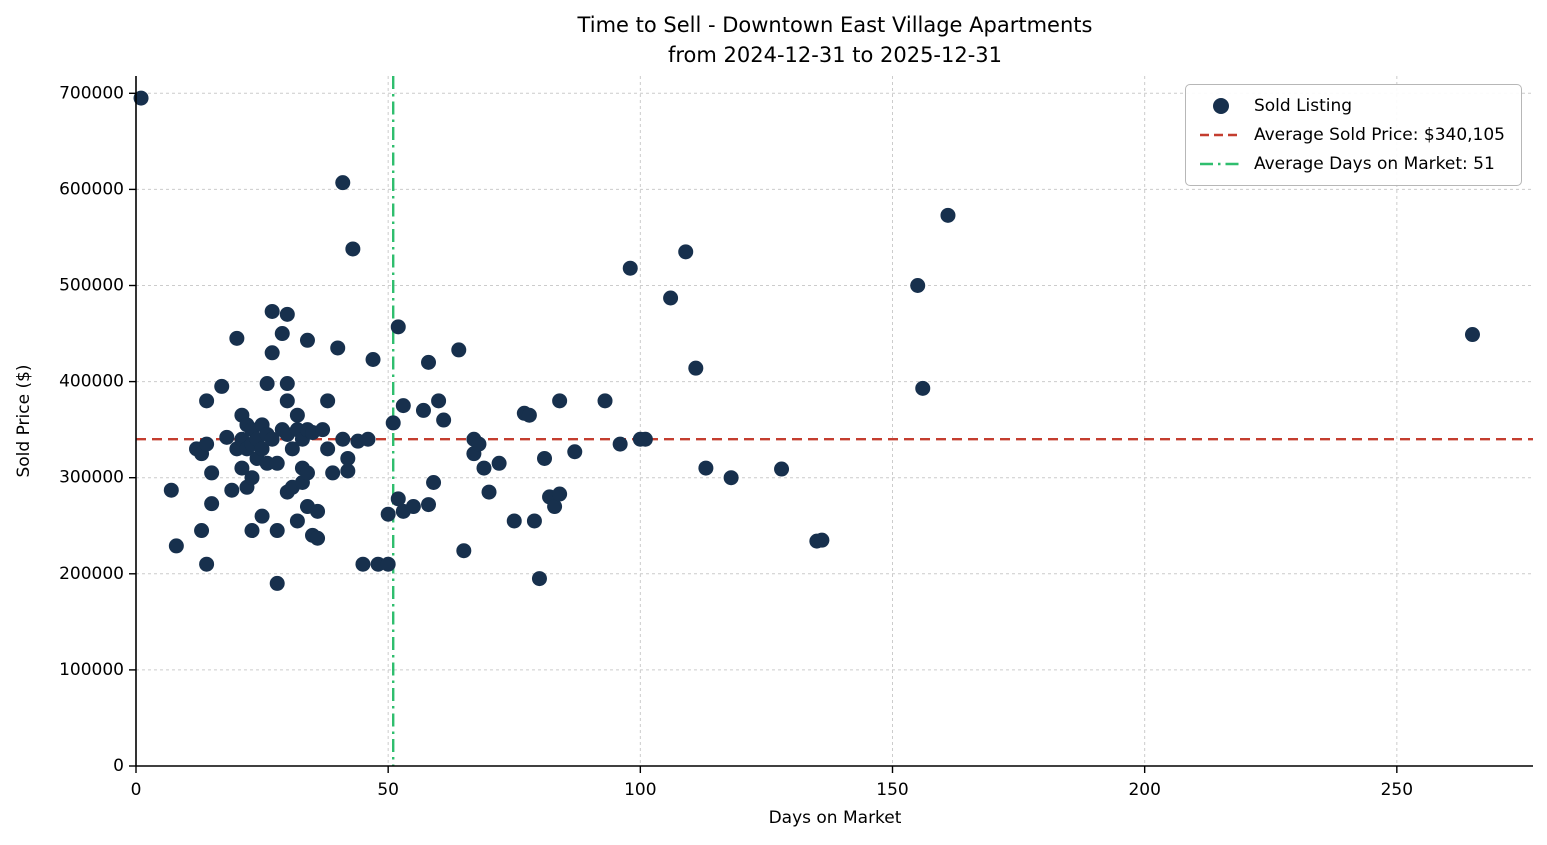 The image size is (1547, 845). Describe the element at coordinates (91, 93) in the screenshot. I see `y-tick-label: 700000` at that location.